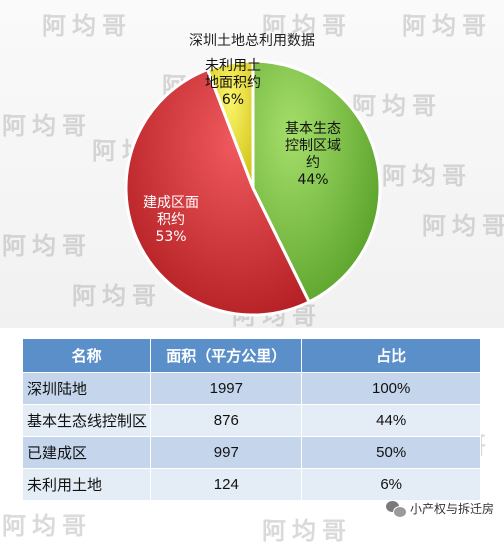  What do you see at coordinates (391, 452) in the screenshot?
I see `cell-ratio: 50%` at bounding box center [391, 452].